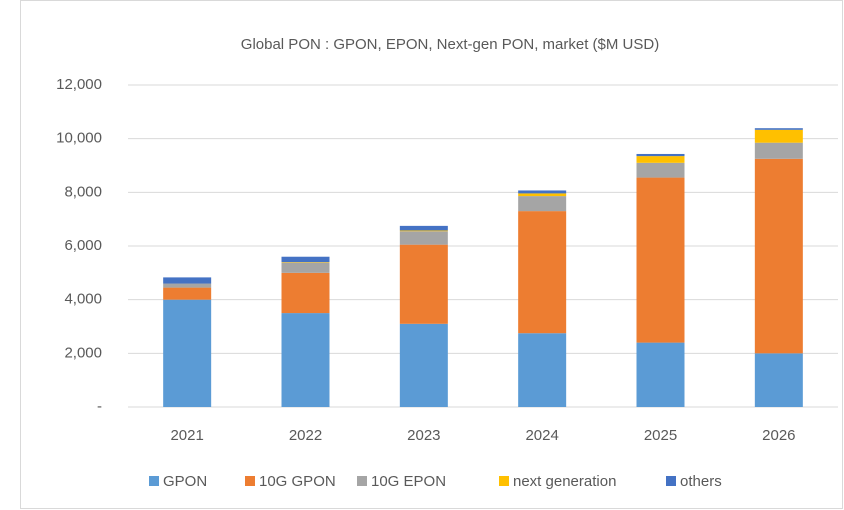  Describe the element at coordinates (83, 352) in the screenshot. I see `y-tick-label: 2,000` at that location.